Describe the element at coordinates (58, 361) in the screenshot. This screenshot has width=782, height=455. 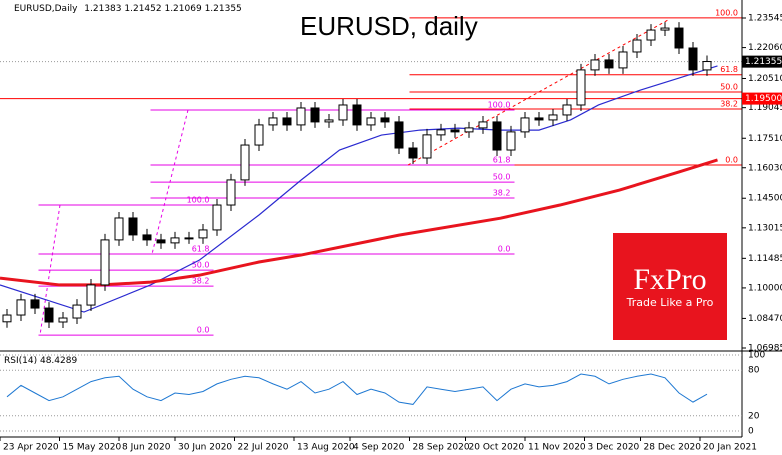
I see `rsi-value: 48.4289` at that location.